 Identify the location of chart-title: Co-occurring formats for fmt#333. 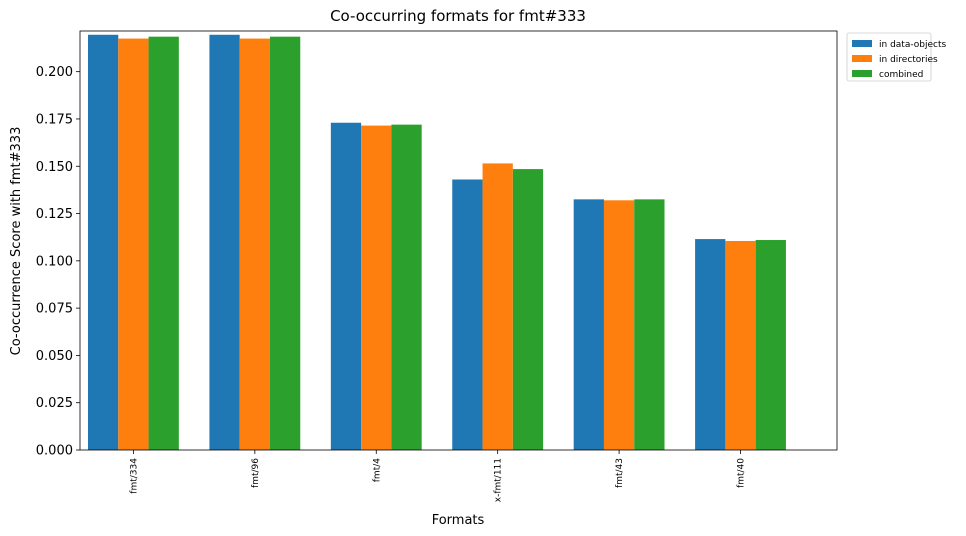
(458, 16).